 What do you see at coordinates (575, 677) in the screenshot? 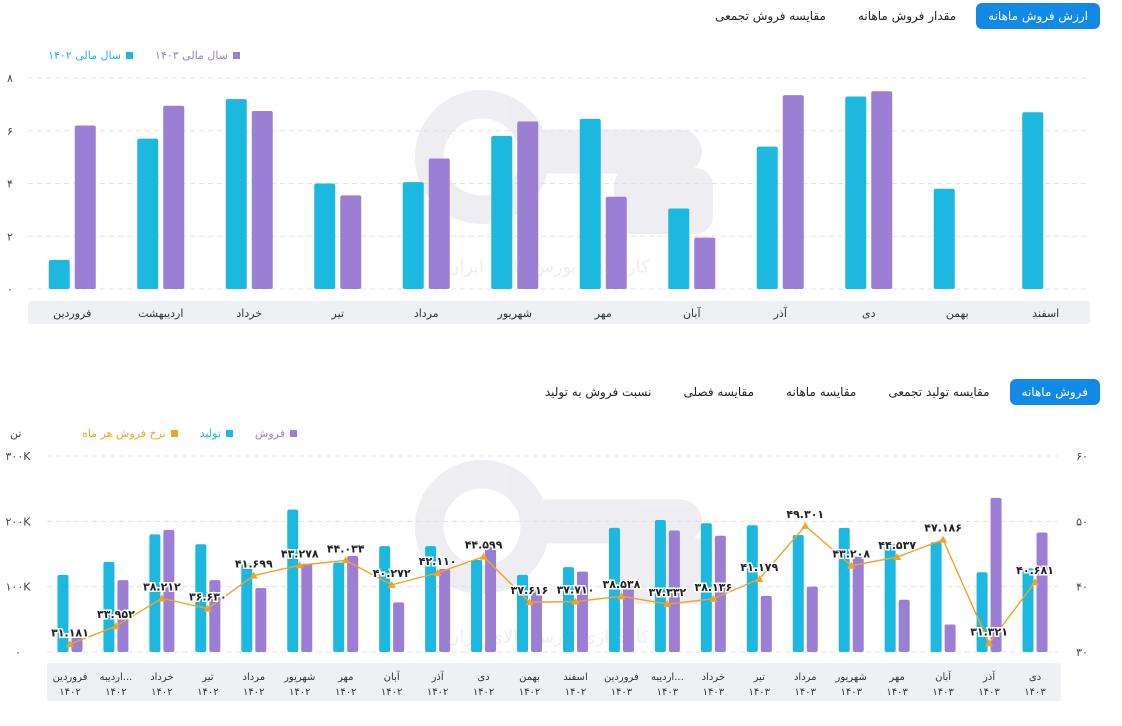
I see `x-tick-month: اسفند` at bounding box center [575, 677].